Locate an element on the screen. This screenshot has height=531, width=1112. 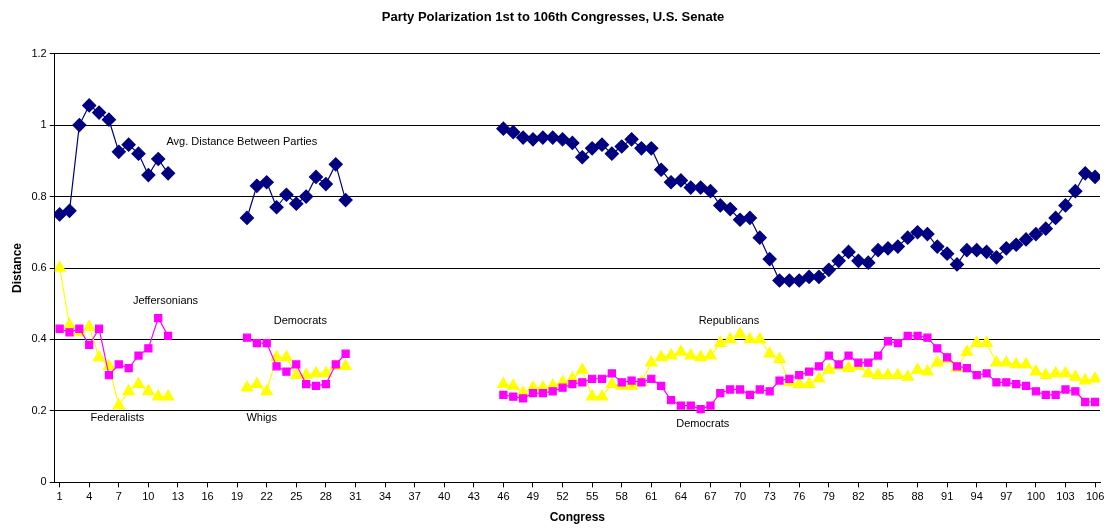
x-tick-label: 64 is located at coordinates (681, 496).